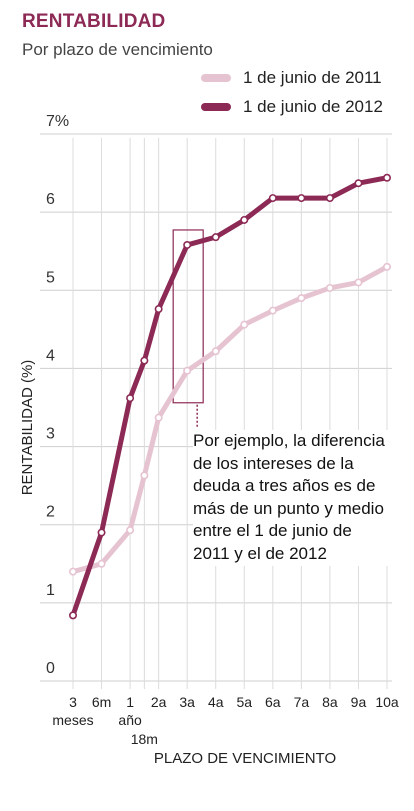  What do you see at coordinates (302, 702) in the screenshot?
I see `x-tick-label-9: 7a` at bounding box center [302, 702].